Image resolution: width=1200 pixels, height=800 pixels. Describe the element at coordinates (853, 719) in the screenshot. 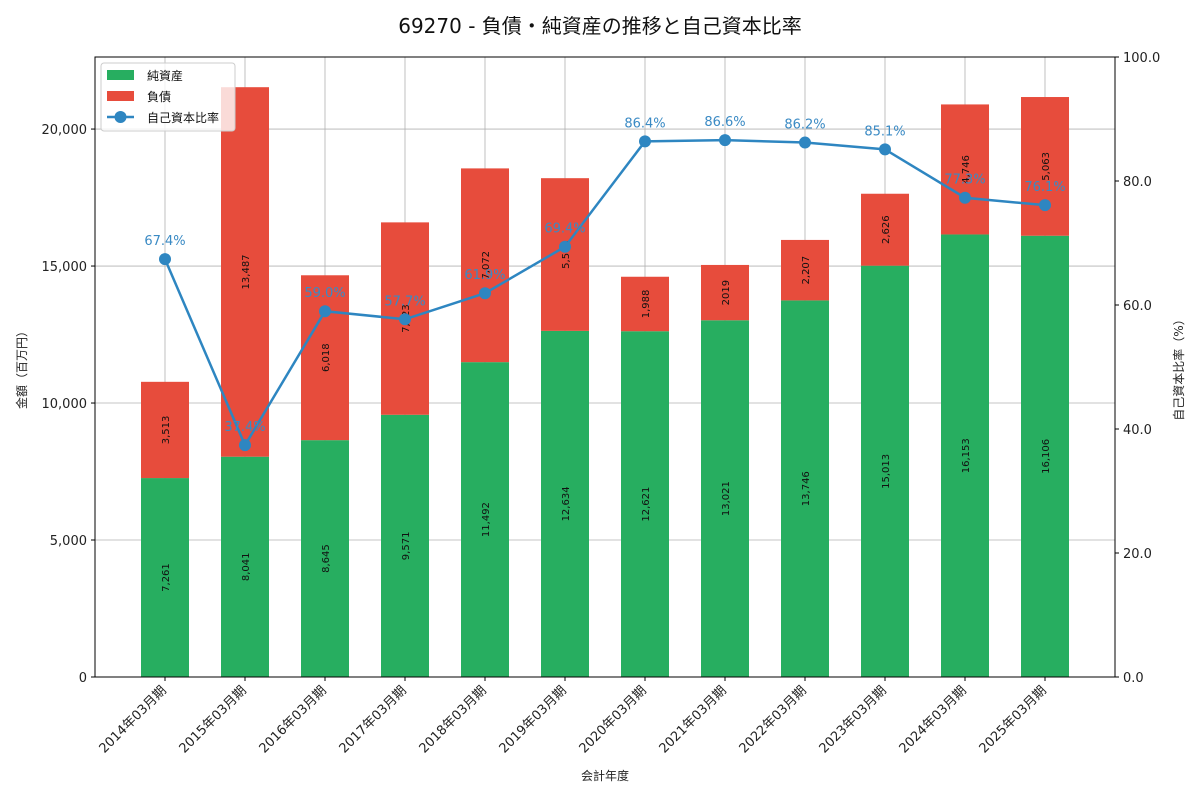

I see `x-tick-label: 2023年03月期` at that location.